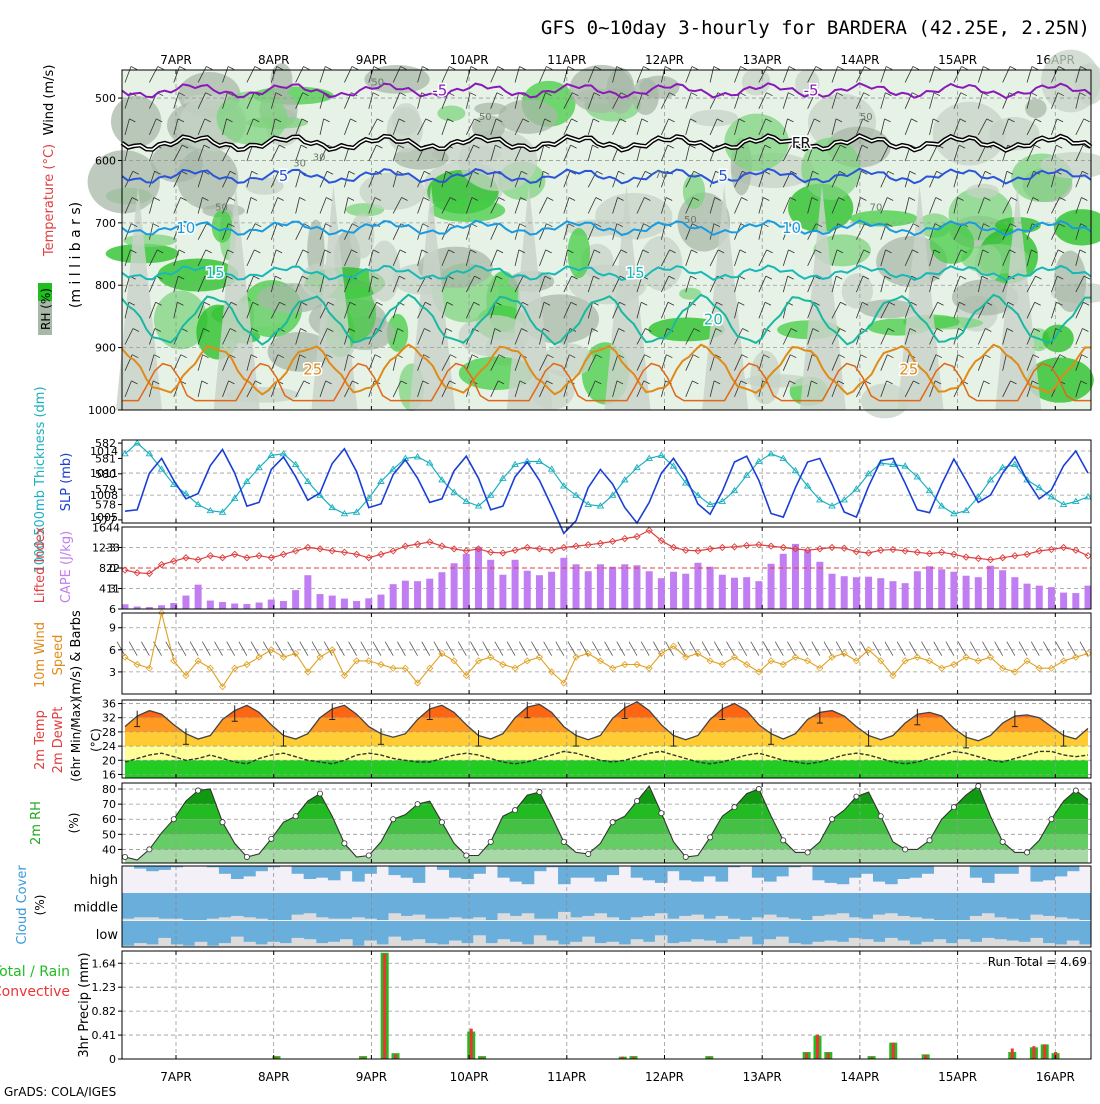  I want to click on day-label: 16APR, so click(1055, 1077).